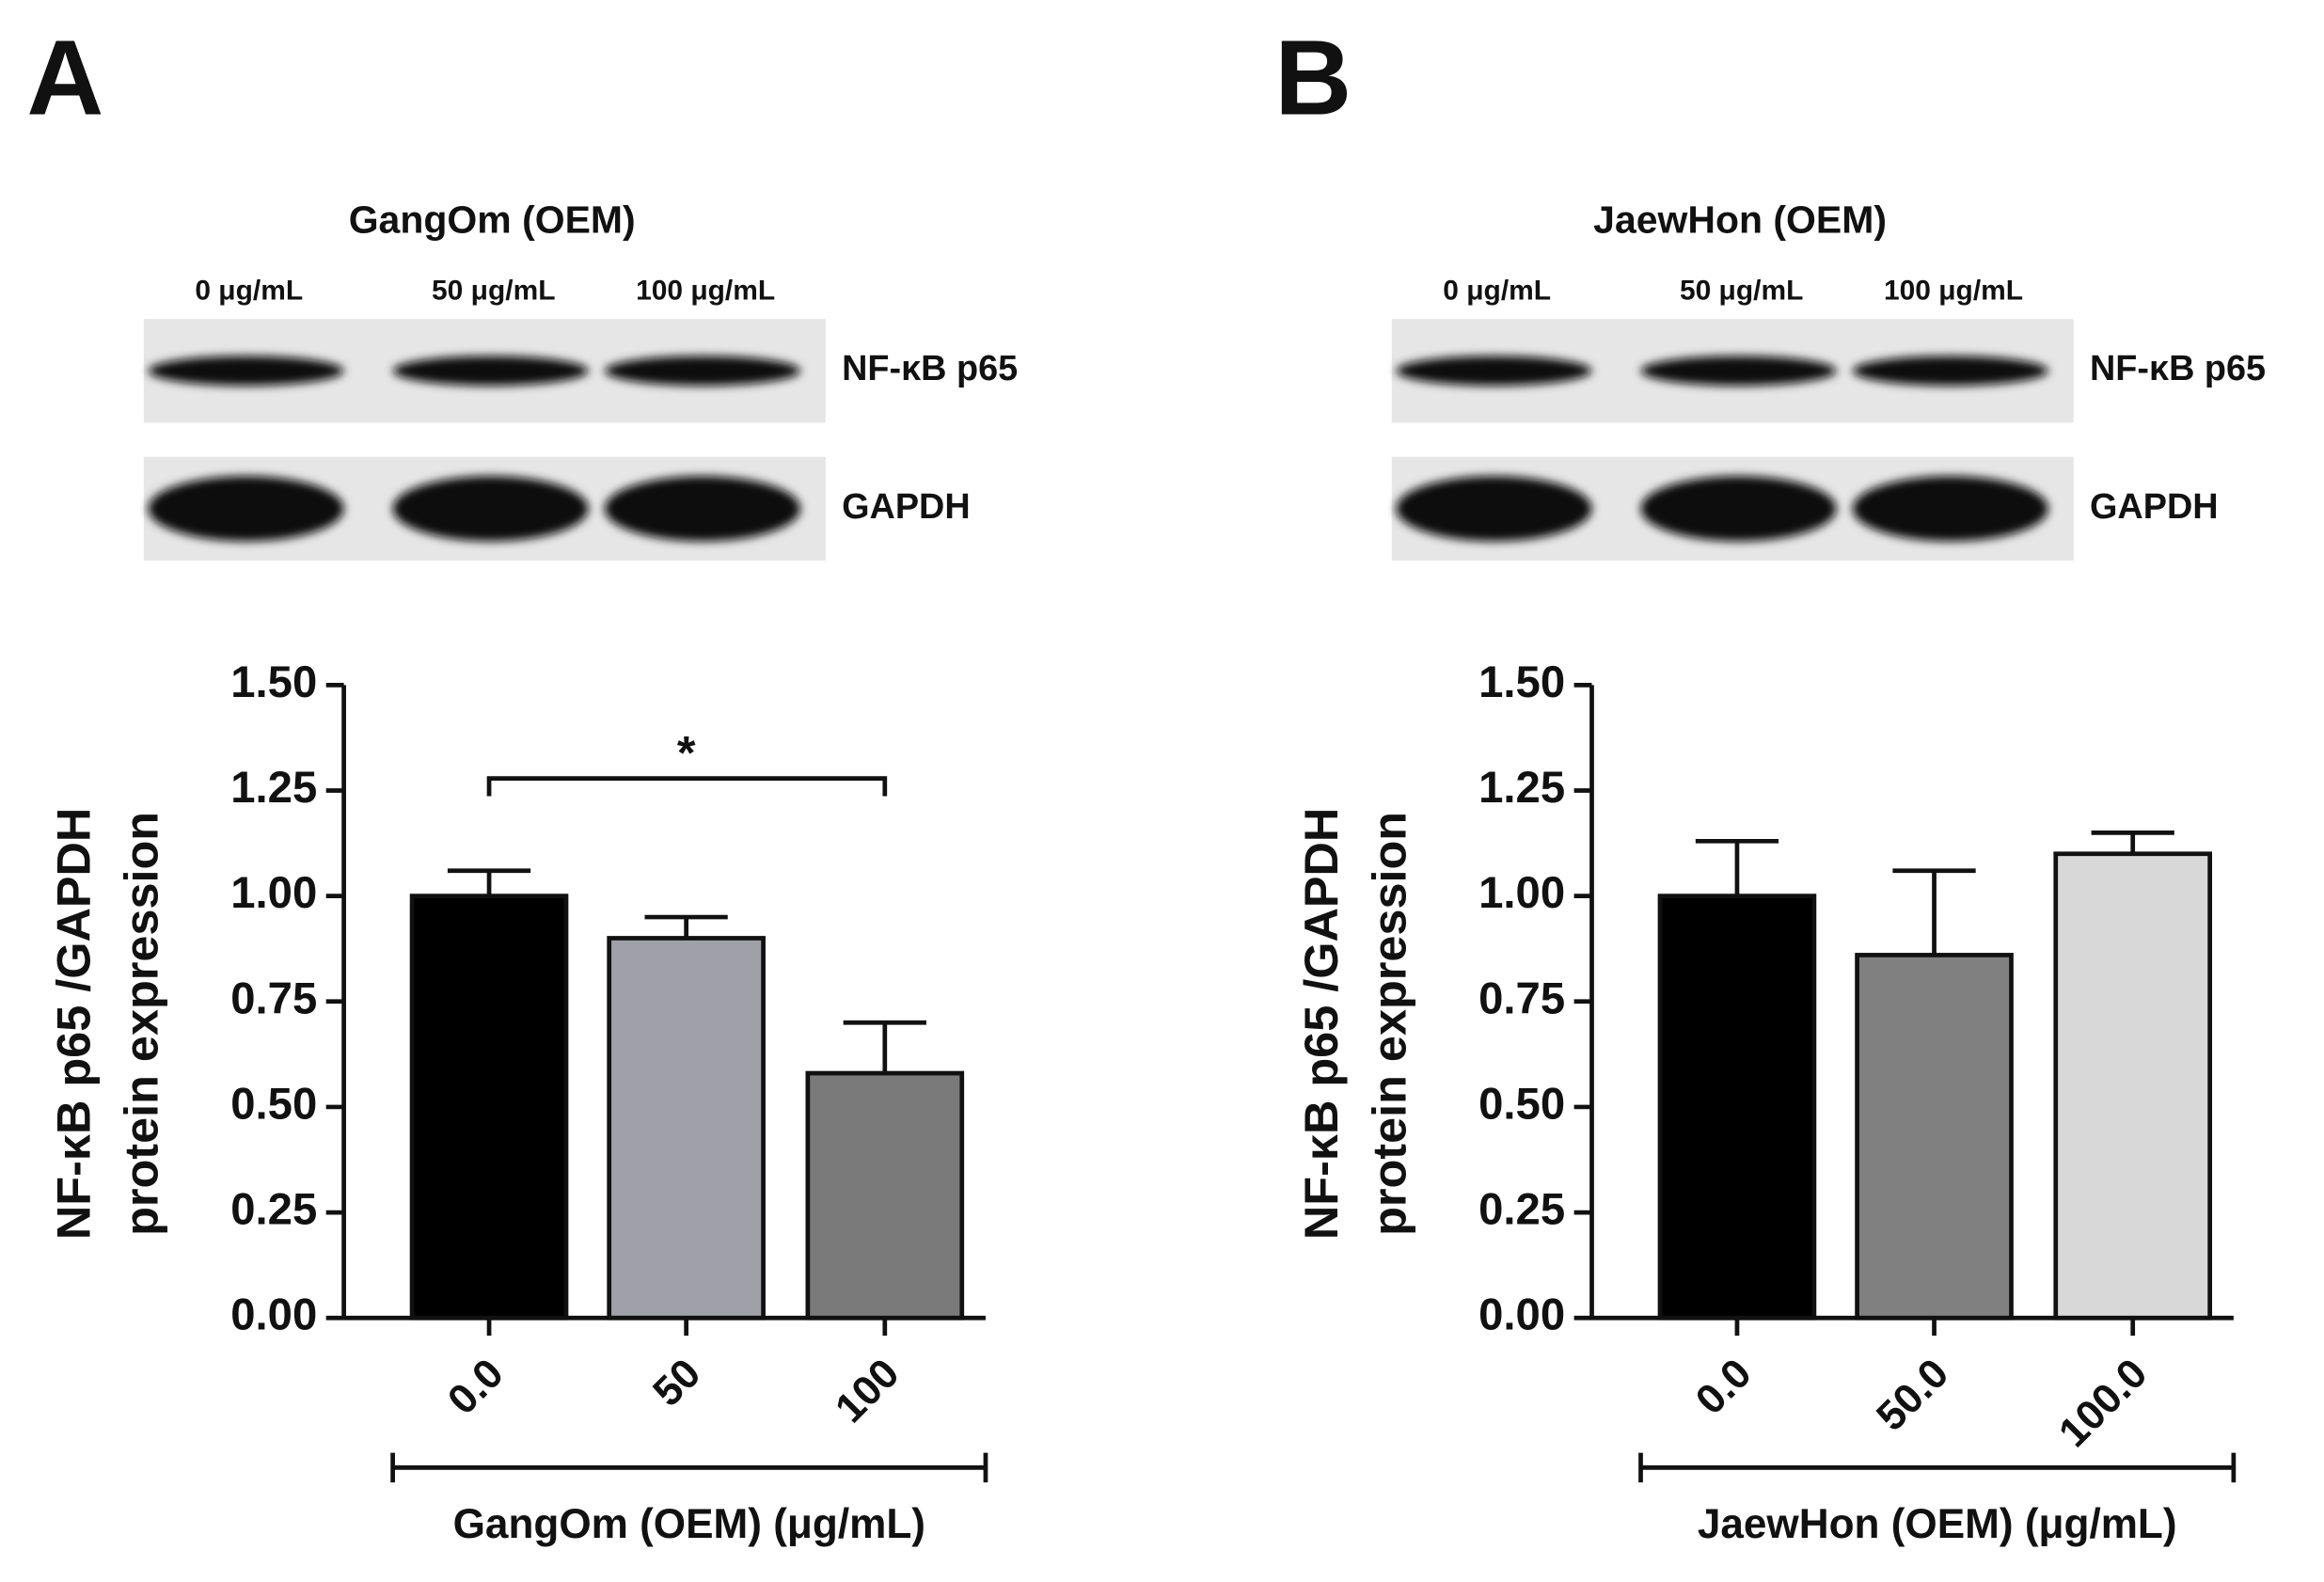  I want to click on x-tick-label: 50, so click(676, 1382).